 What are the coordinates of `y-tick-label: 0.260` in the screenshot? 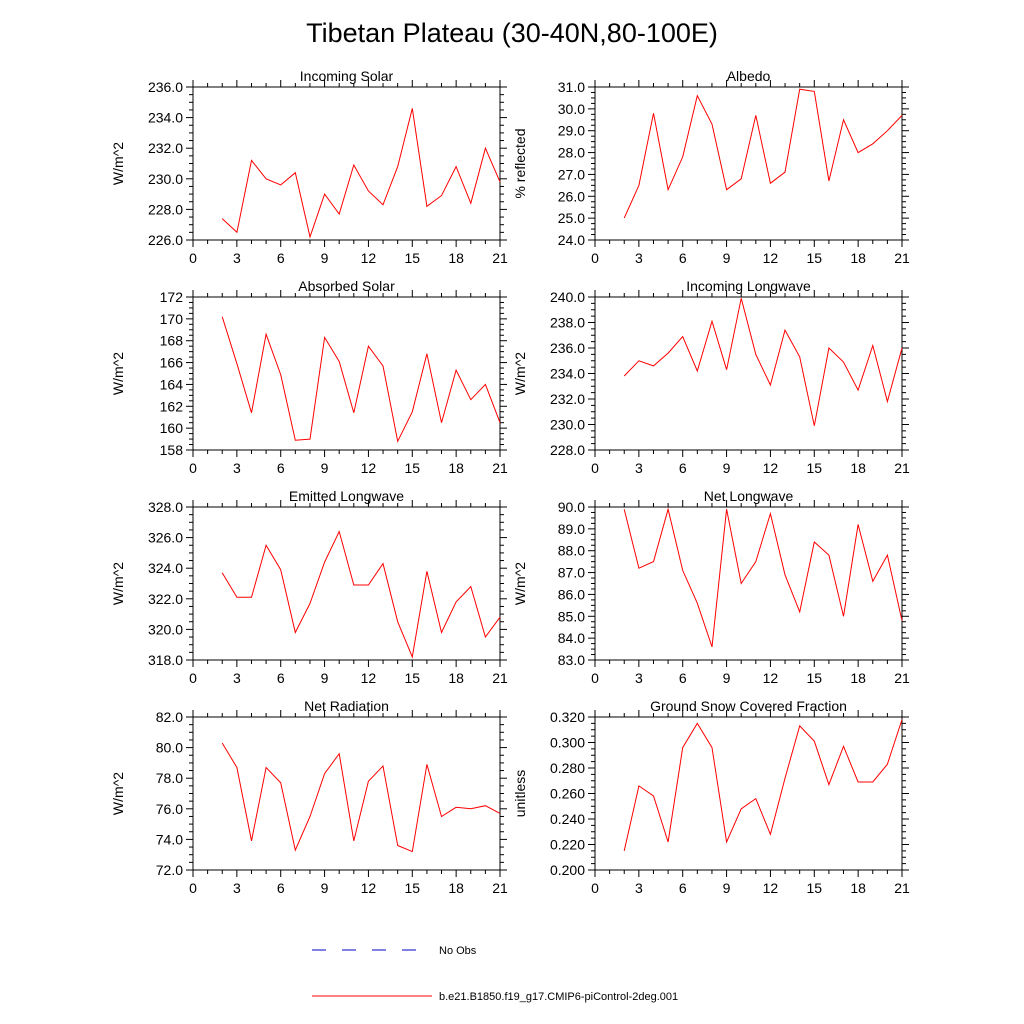 It's located at (567, 794).